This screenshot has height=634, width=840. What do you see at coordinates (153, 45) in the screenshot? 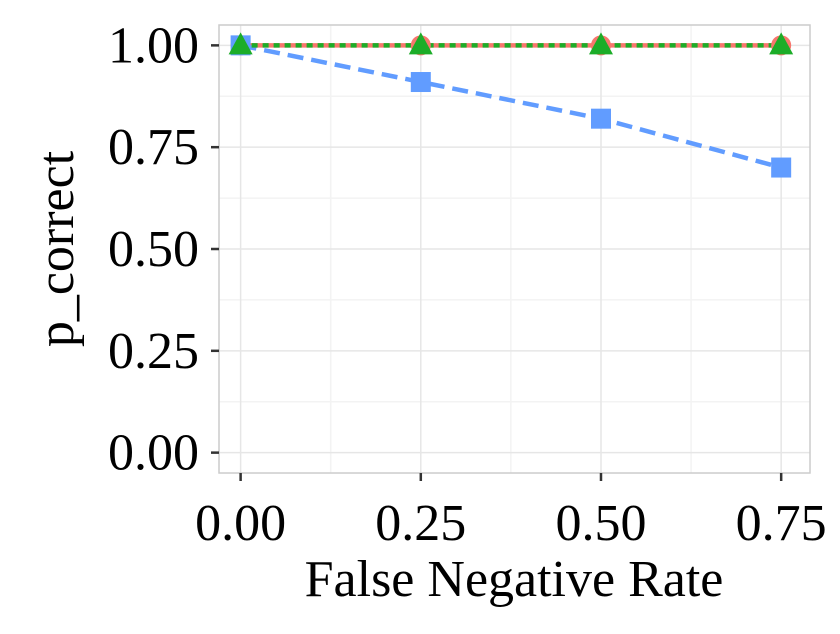
I see `y-tick-label: 1.00` at bounding box center [153, 45].